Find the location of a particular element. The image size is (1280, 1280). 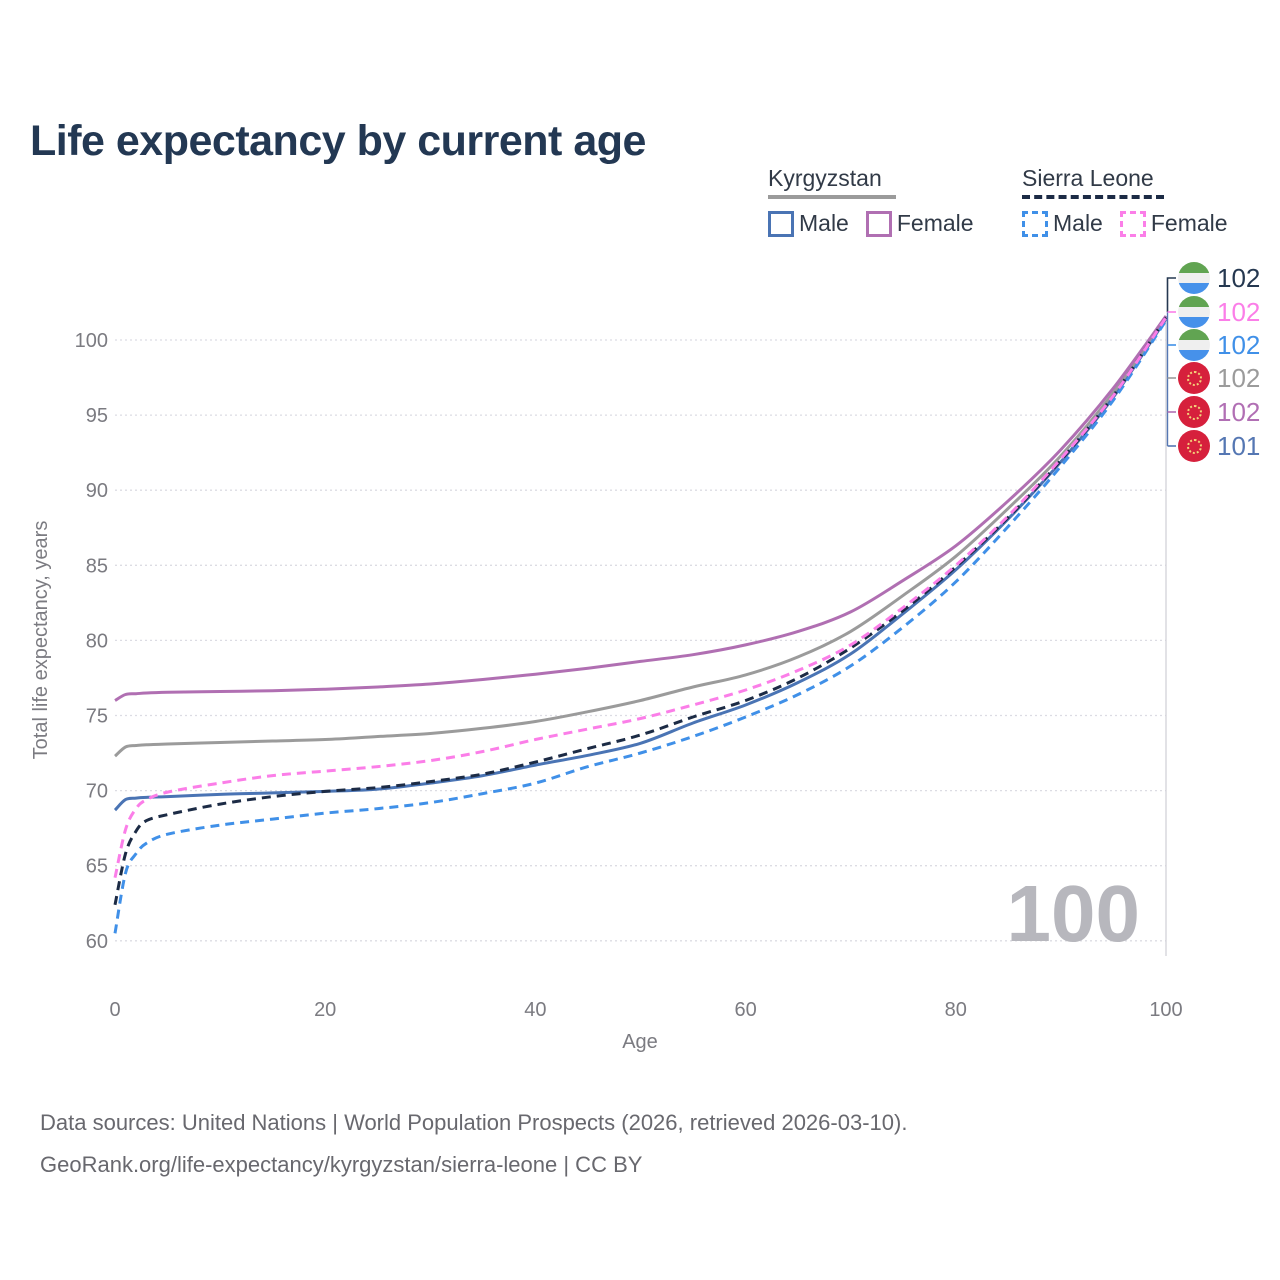

end-label-row-sierra-leone-male: 102 is located at coordinates (1219, 345).